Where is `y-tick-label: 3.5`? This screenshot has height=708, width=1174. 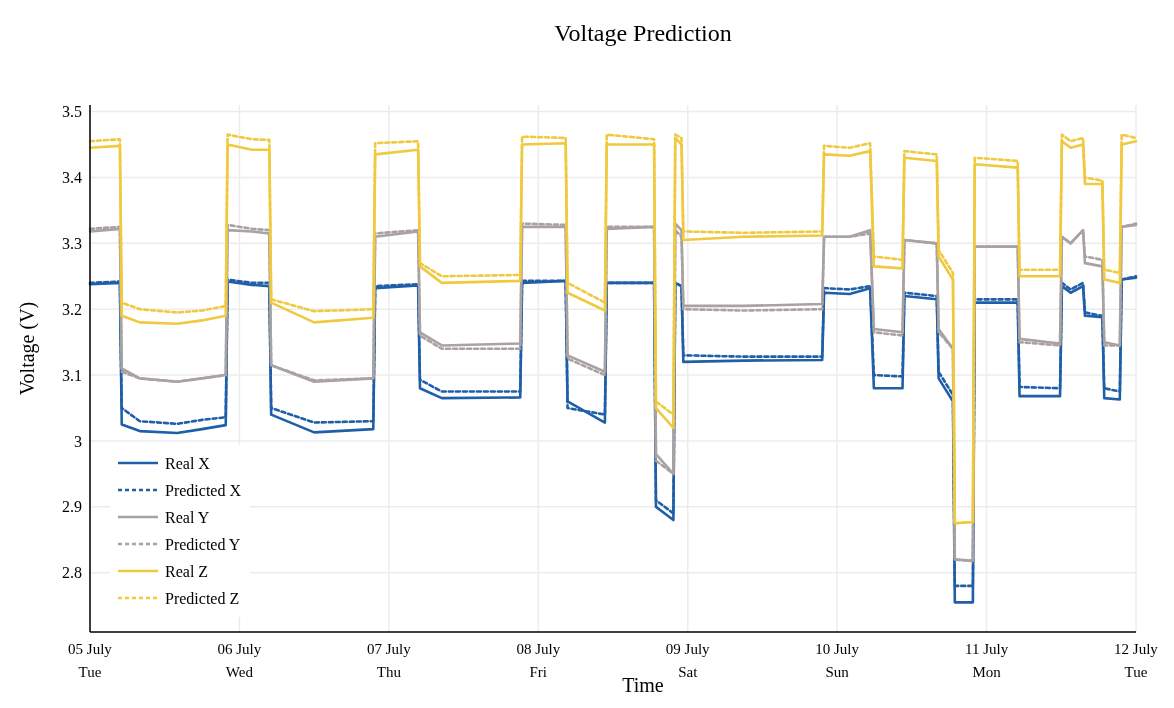
y-tick-label: 3.5 is located at coordinates (72, 112).